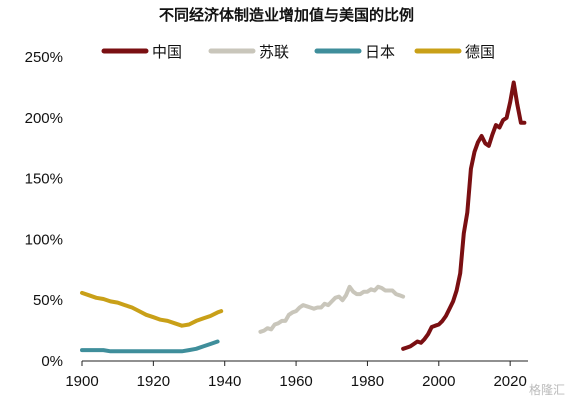  I want to click on y-tick-label: 200%, so click(44, 118).